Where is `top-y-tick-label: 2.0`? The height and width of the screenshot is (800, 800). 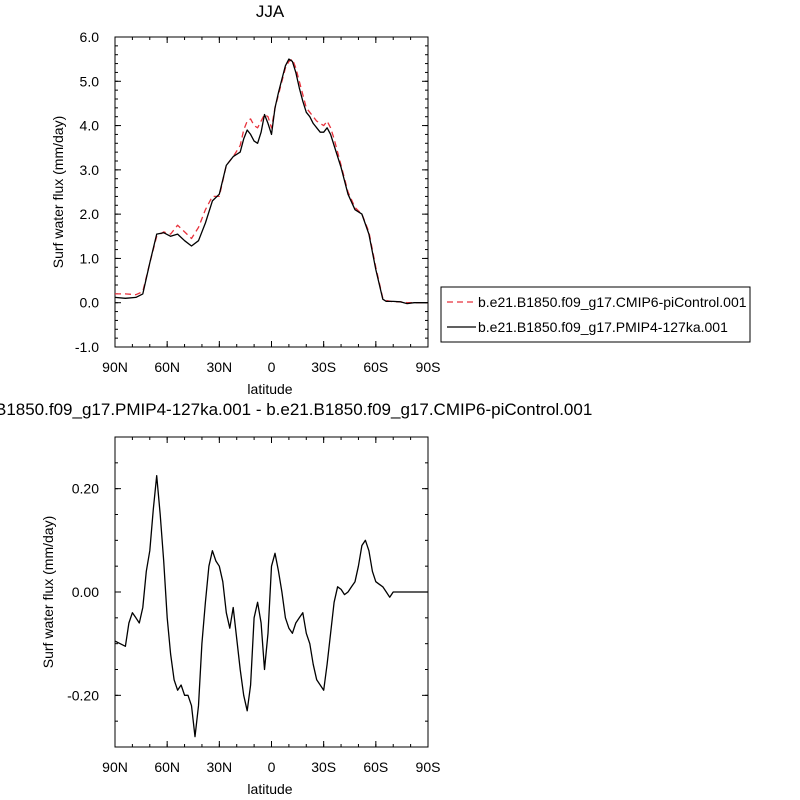 top-y-tick-label: 2.0 is located at coordinates (90, 214).